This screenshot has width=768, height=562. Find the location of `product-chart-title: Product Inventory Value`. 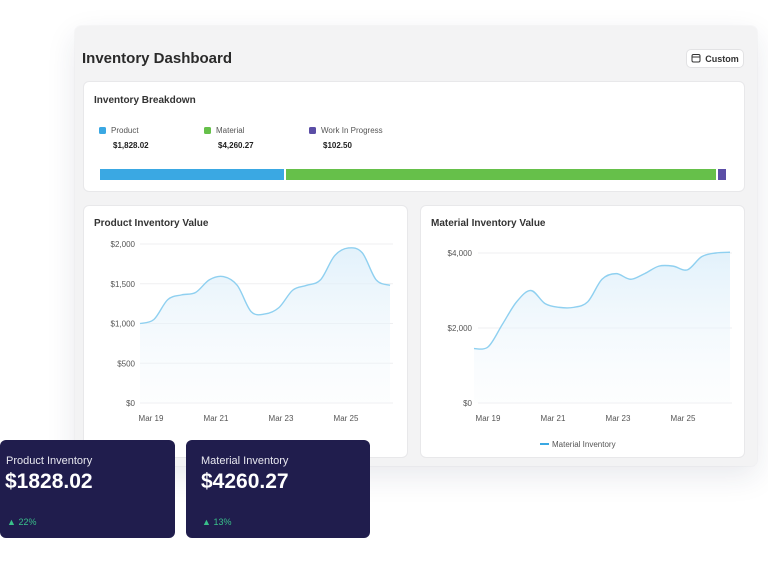

product-chart-title: Product Inventory Value is located at coordinates (151, 223).